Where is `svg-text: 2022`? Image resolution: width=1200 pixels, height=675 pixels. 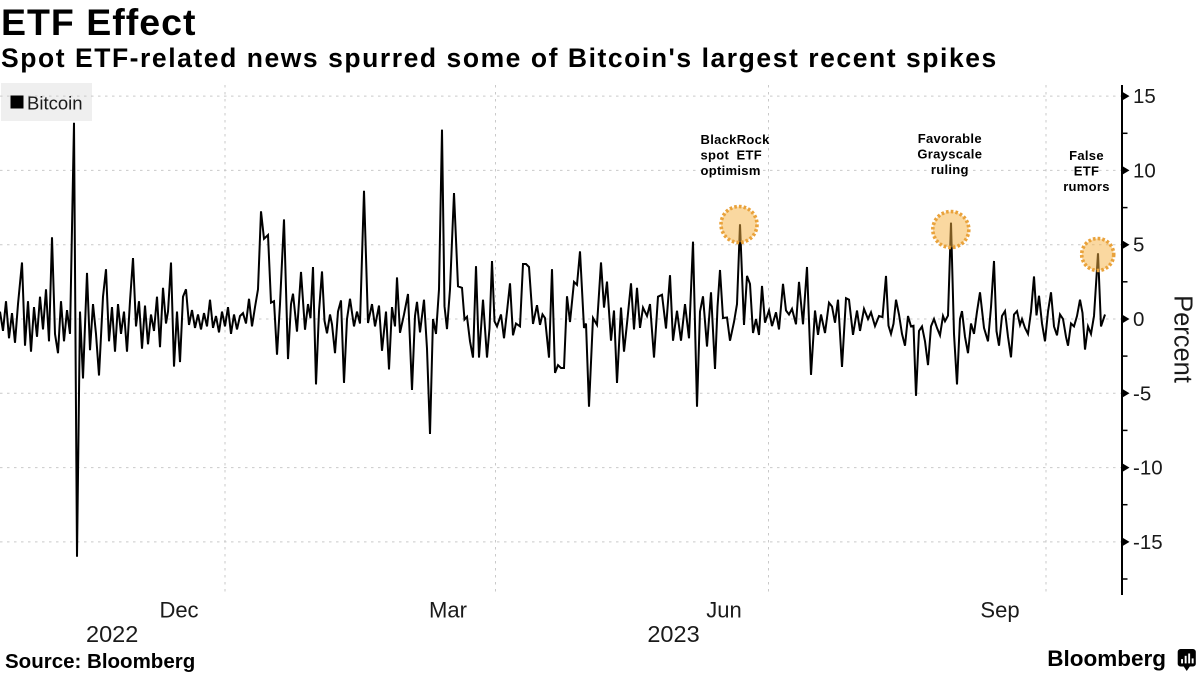
svg-text: 2022 is located at coordinates (112, 634).